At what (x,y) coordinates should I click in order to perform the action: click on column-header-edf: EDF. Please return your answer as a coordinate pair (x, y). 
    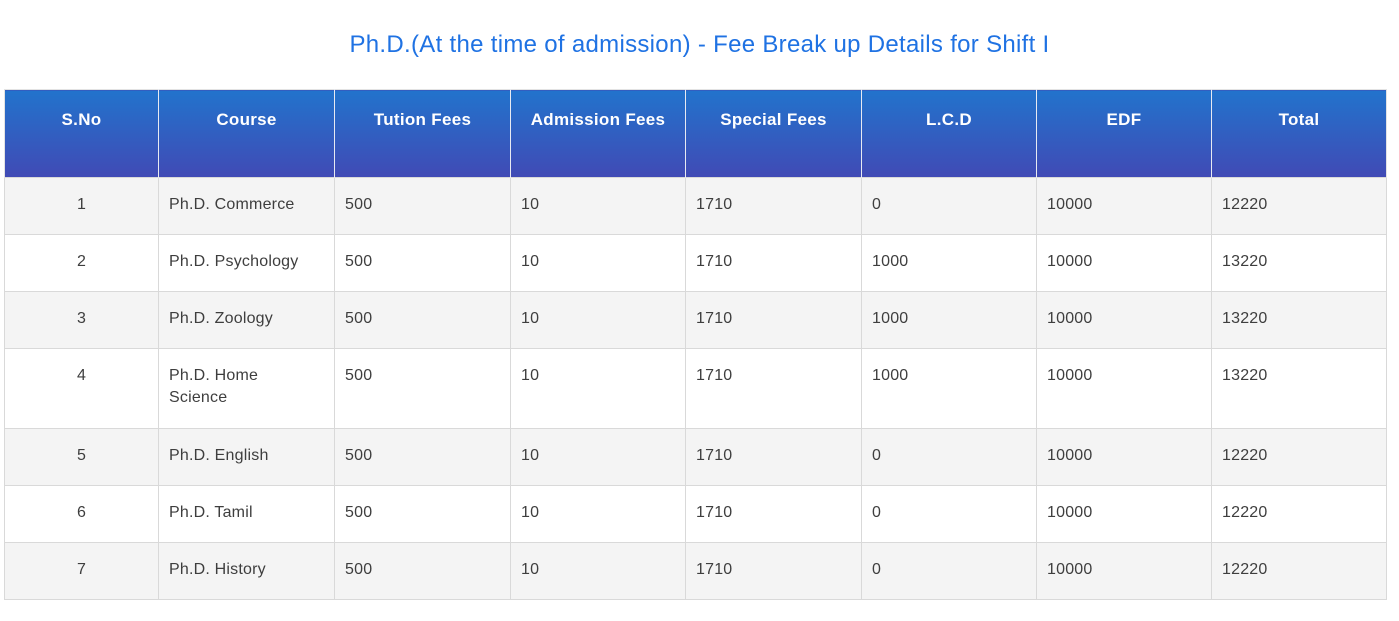
    Looking at the image, I should click on (1124, 133).